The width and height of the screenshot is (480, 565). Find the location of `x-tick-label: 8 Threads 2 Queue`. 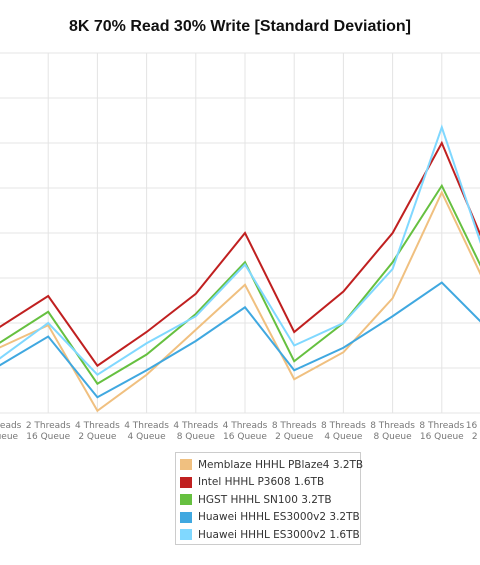

x-tick-label: 8 Threads 2 Queue is located at coordinates (294, 431).